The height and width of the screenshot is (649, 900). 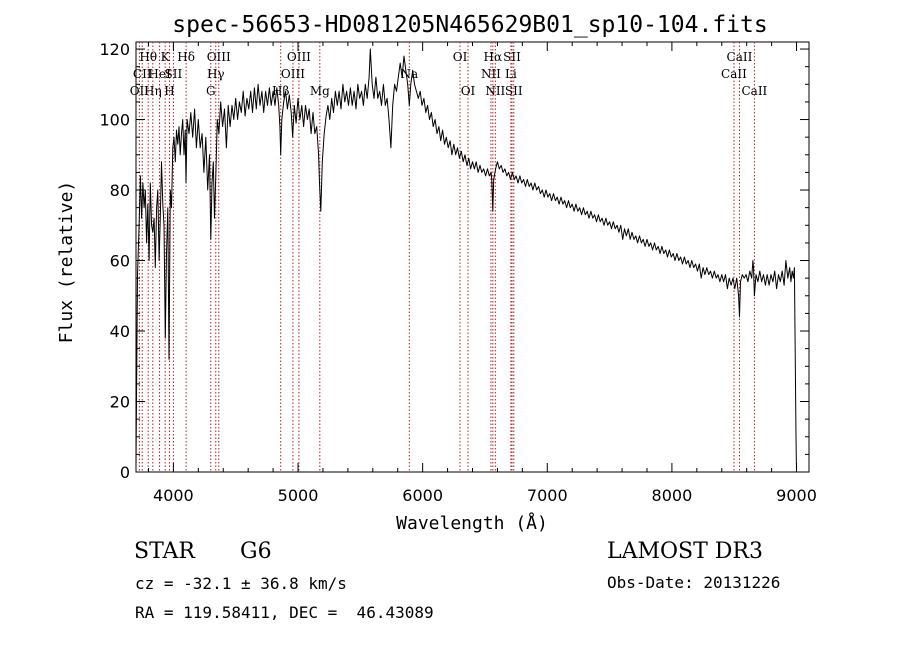 I want to click on line-label-7: SII, so click(x=174, y=74).